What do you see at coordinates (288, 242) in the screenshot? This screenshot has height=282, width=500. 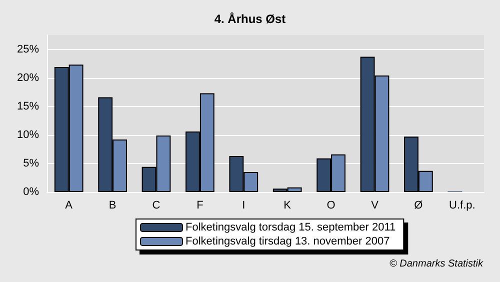 I see `legend-label: Folketingsvalg tirsdag 13. november 2007` at bounding box center [288, 242].